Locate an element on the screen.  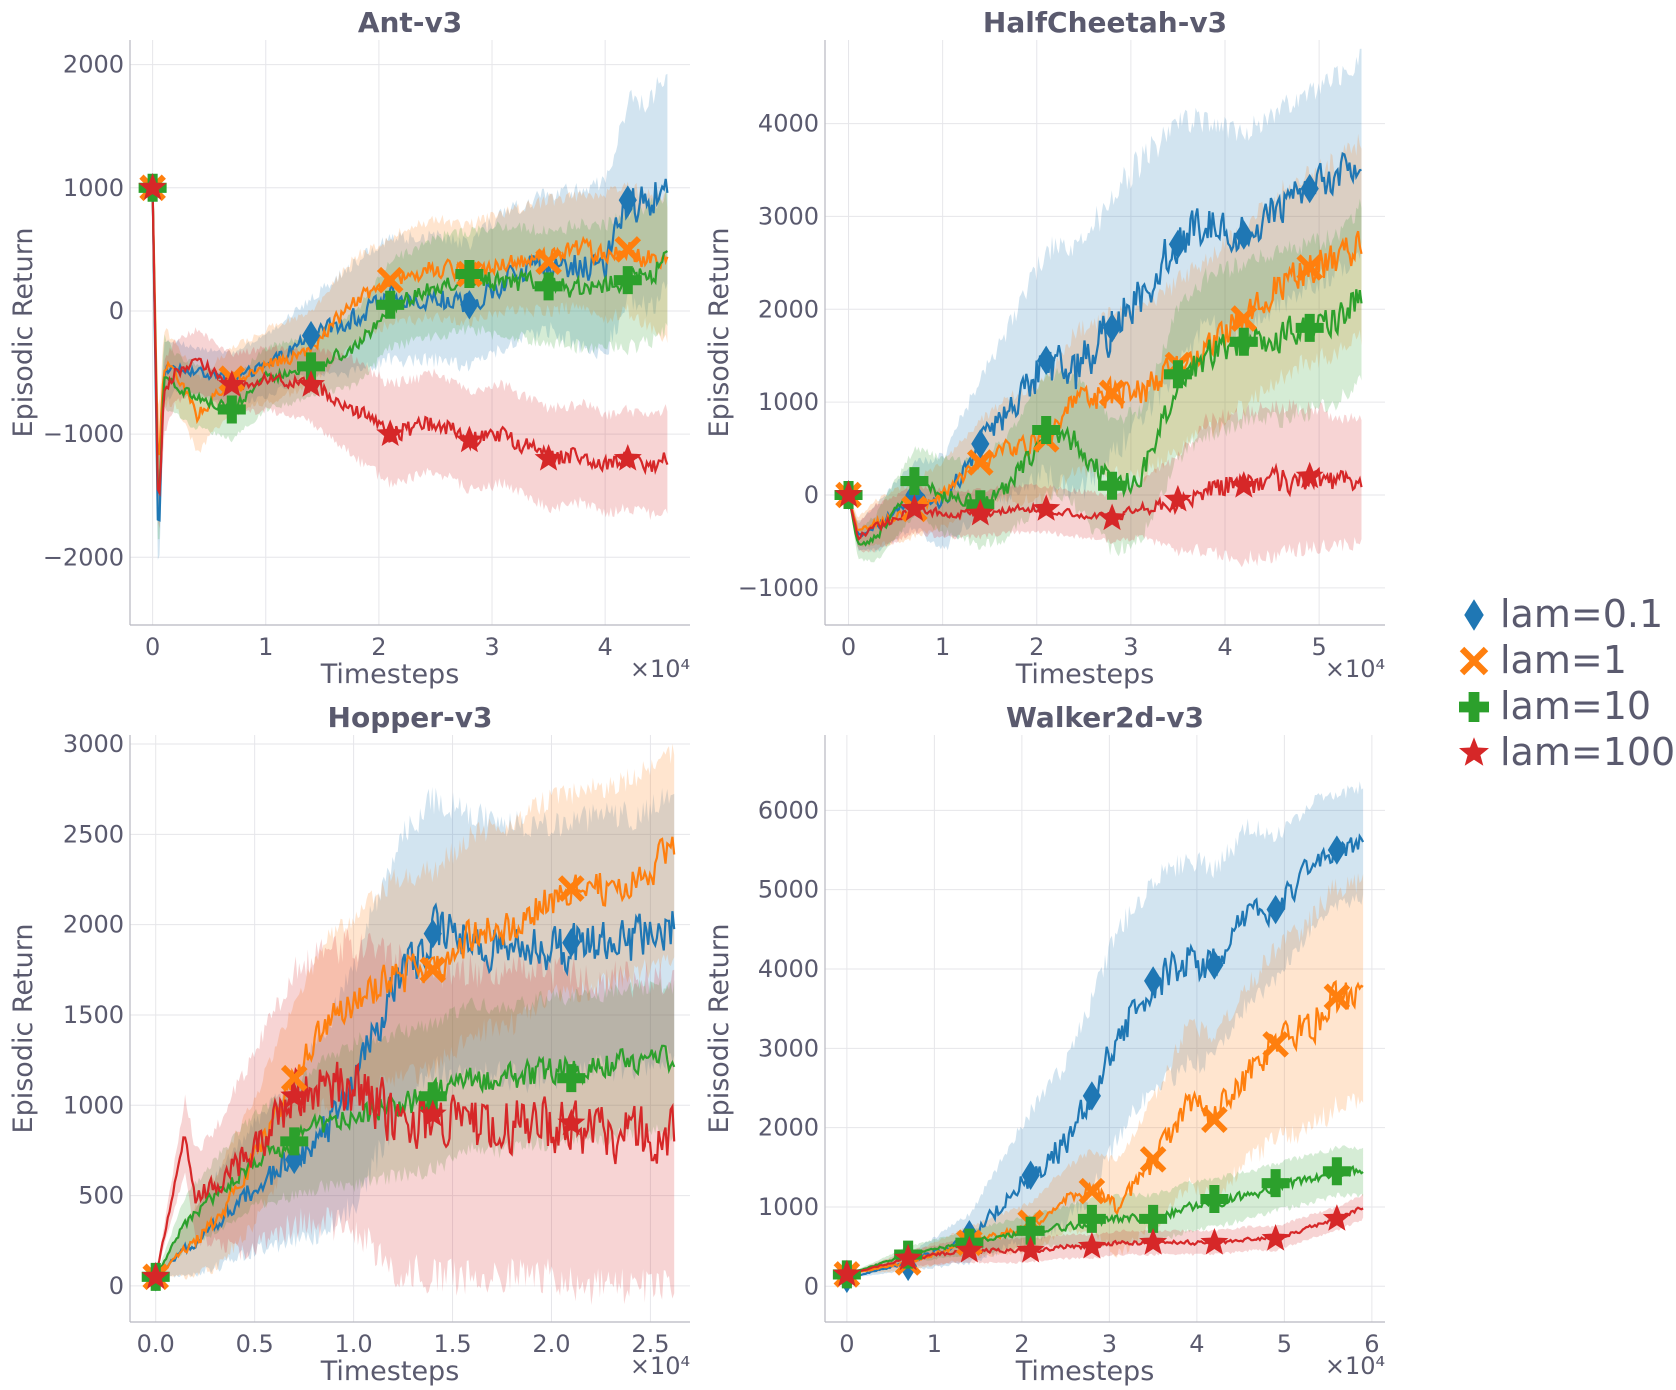
legend-marker-lam-0.1 is located at coordinates (1474, 615).